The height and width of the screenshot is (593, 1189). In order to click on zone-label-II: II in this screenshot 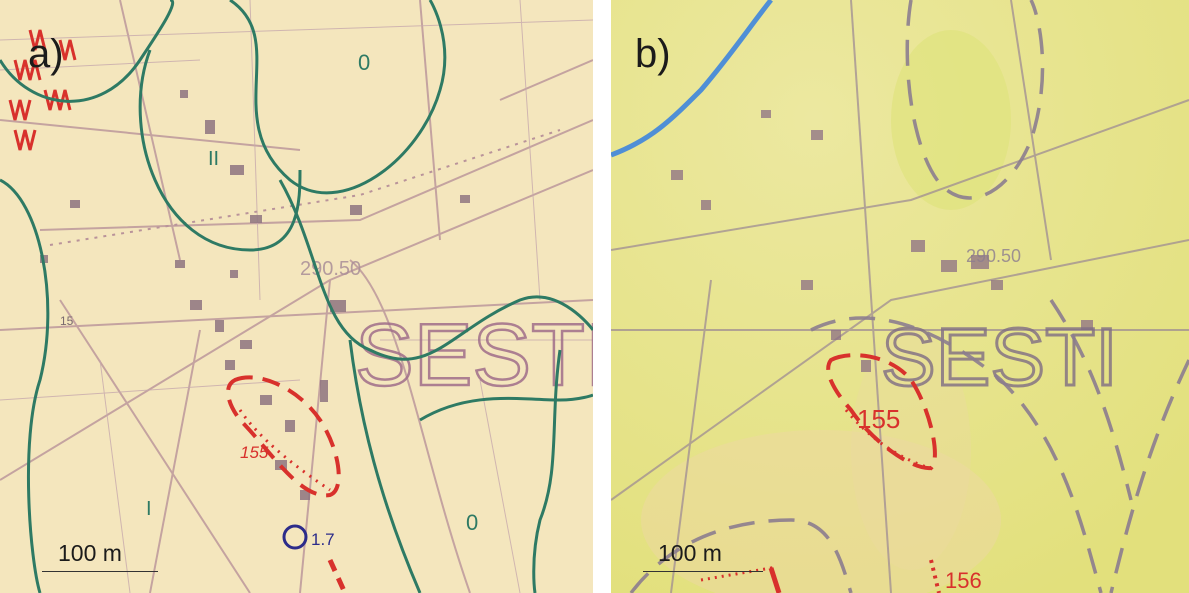, I will do `click(213, 159)`.